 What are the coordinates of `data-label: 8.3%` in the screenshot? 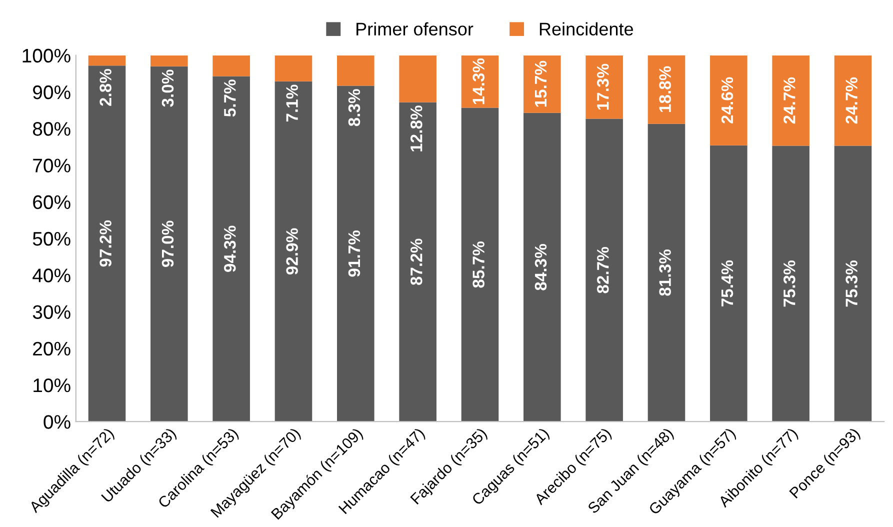 It's located at (354, 107).